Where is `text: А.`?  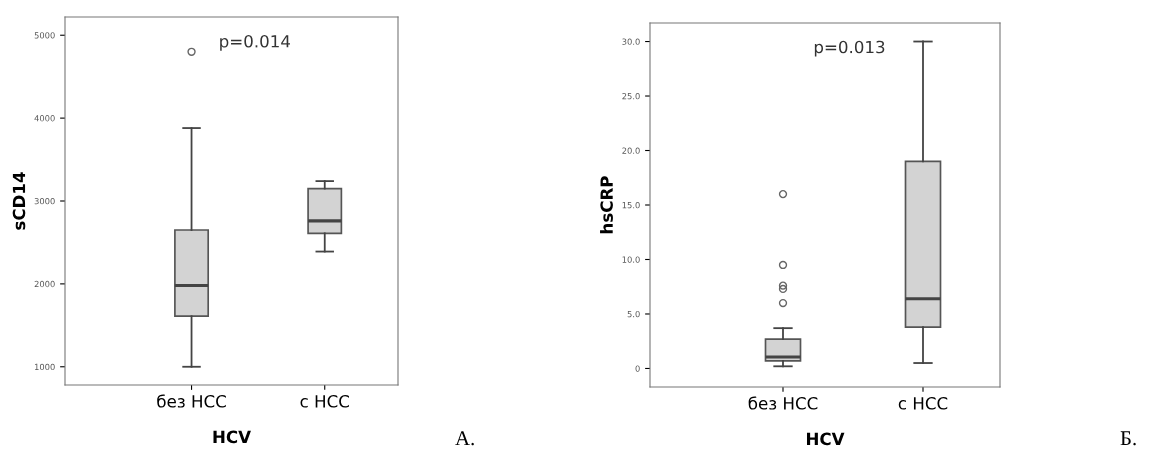 text: А. is located at coordinates (464, 438).